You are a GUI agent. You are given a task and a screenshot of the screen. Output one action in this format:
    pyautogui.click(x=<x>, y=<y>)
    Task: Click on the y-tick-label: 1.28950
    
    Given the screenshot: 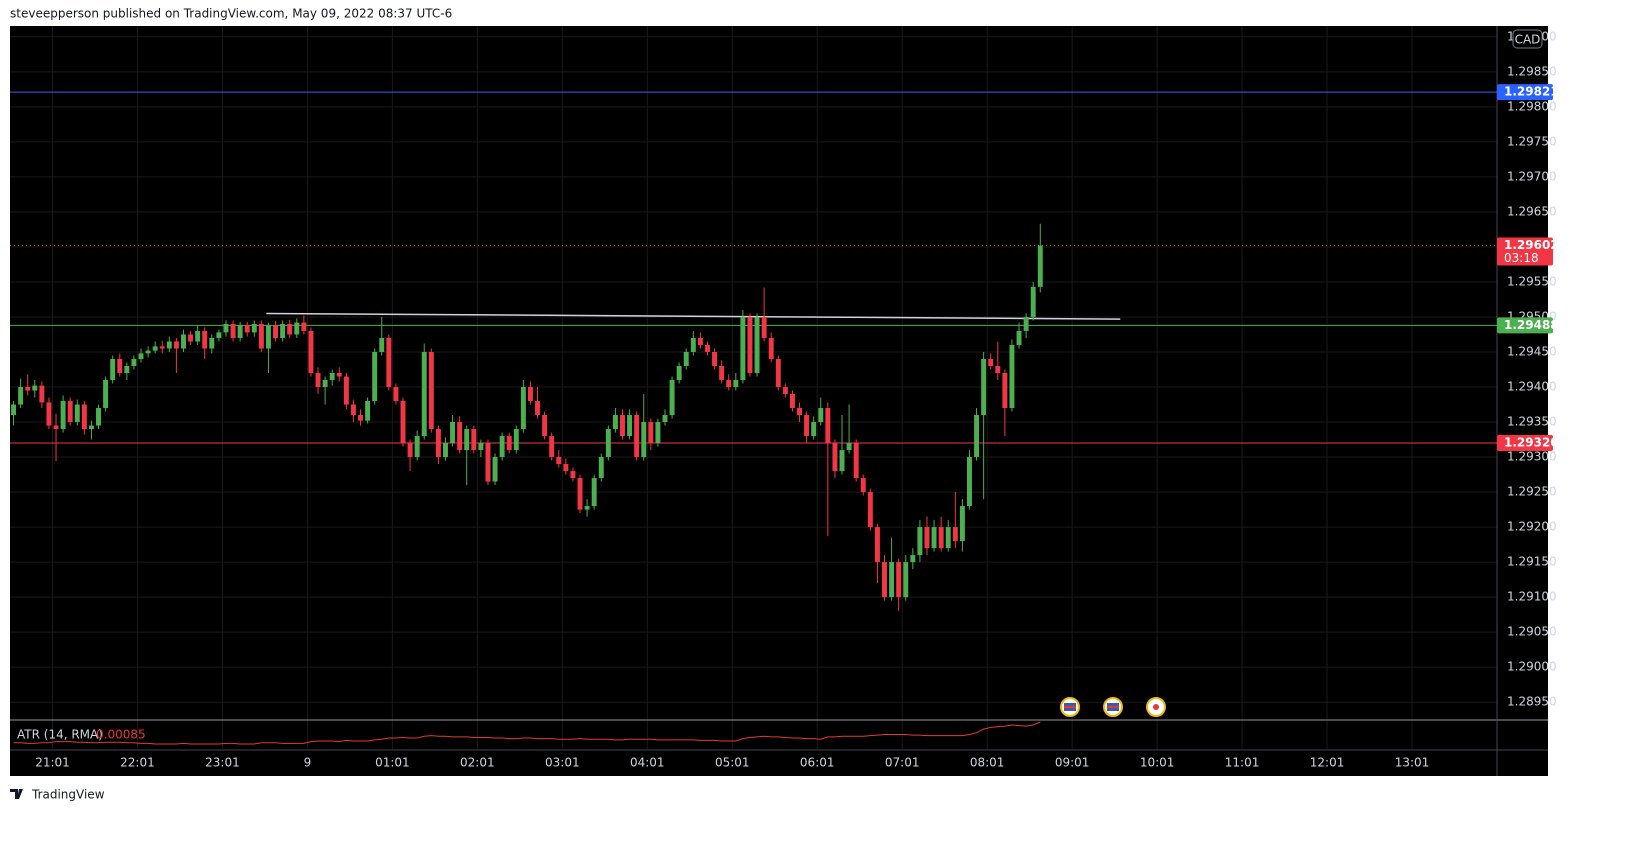 What is the action you would take?
    pyautogui.click(x=1532, y=702)
    